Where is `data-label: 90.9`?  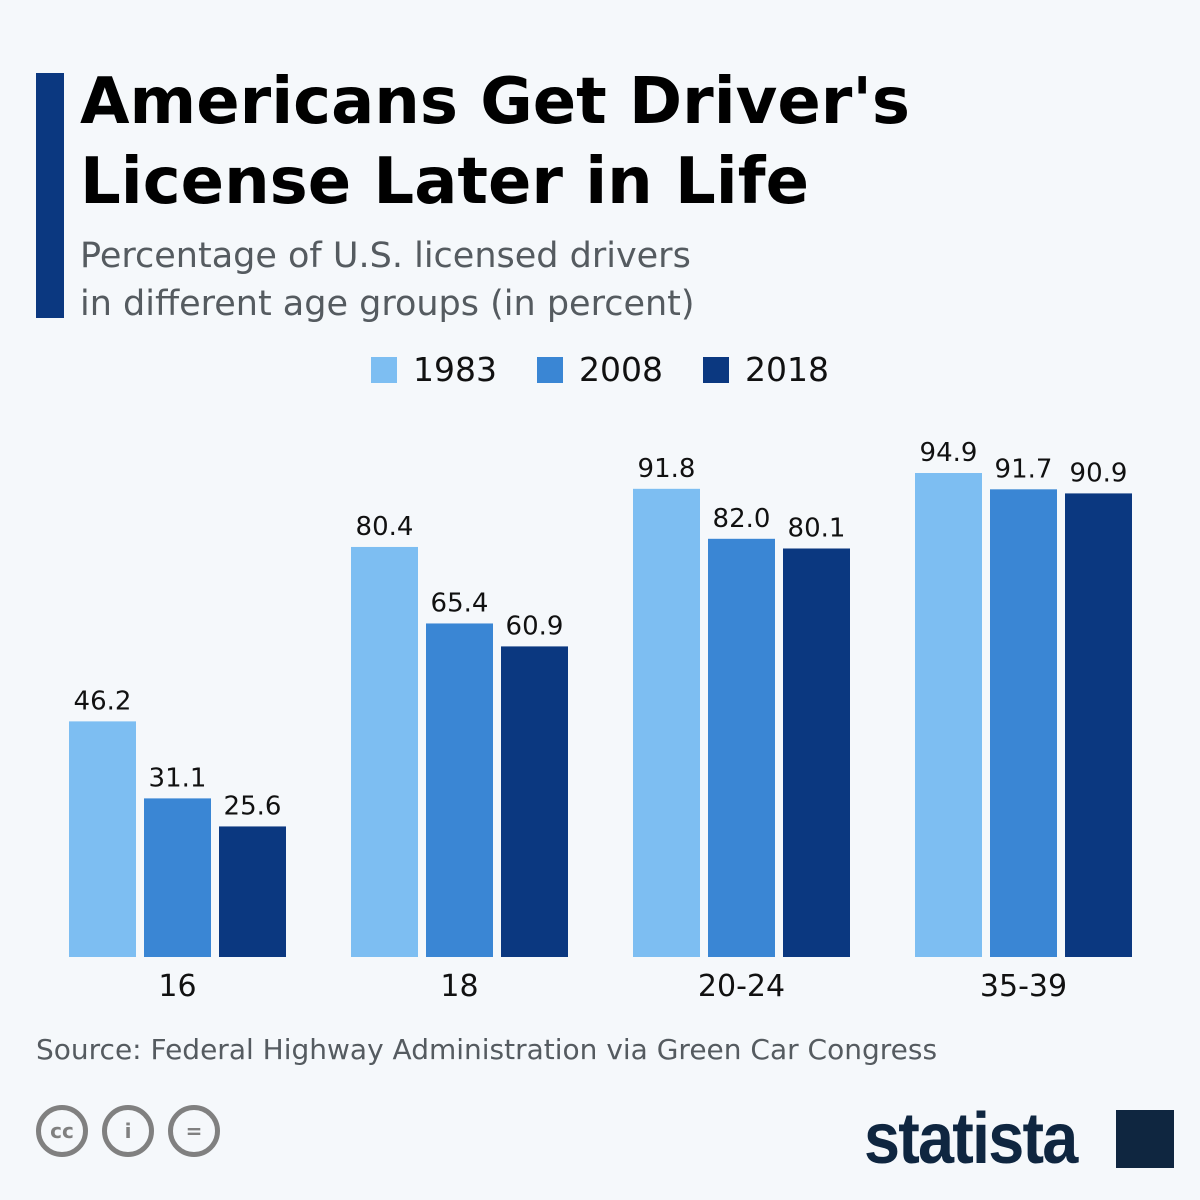 data-label: 90.9 is located at coordinates (1099, 473).